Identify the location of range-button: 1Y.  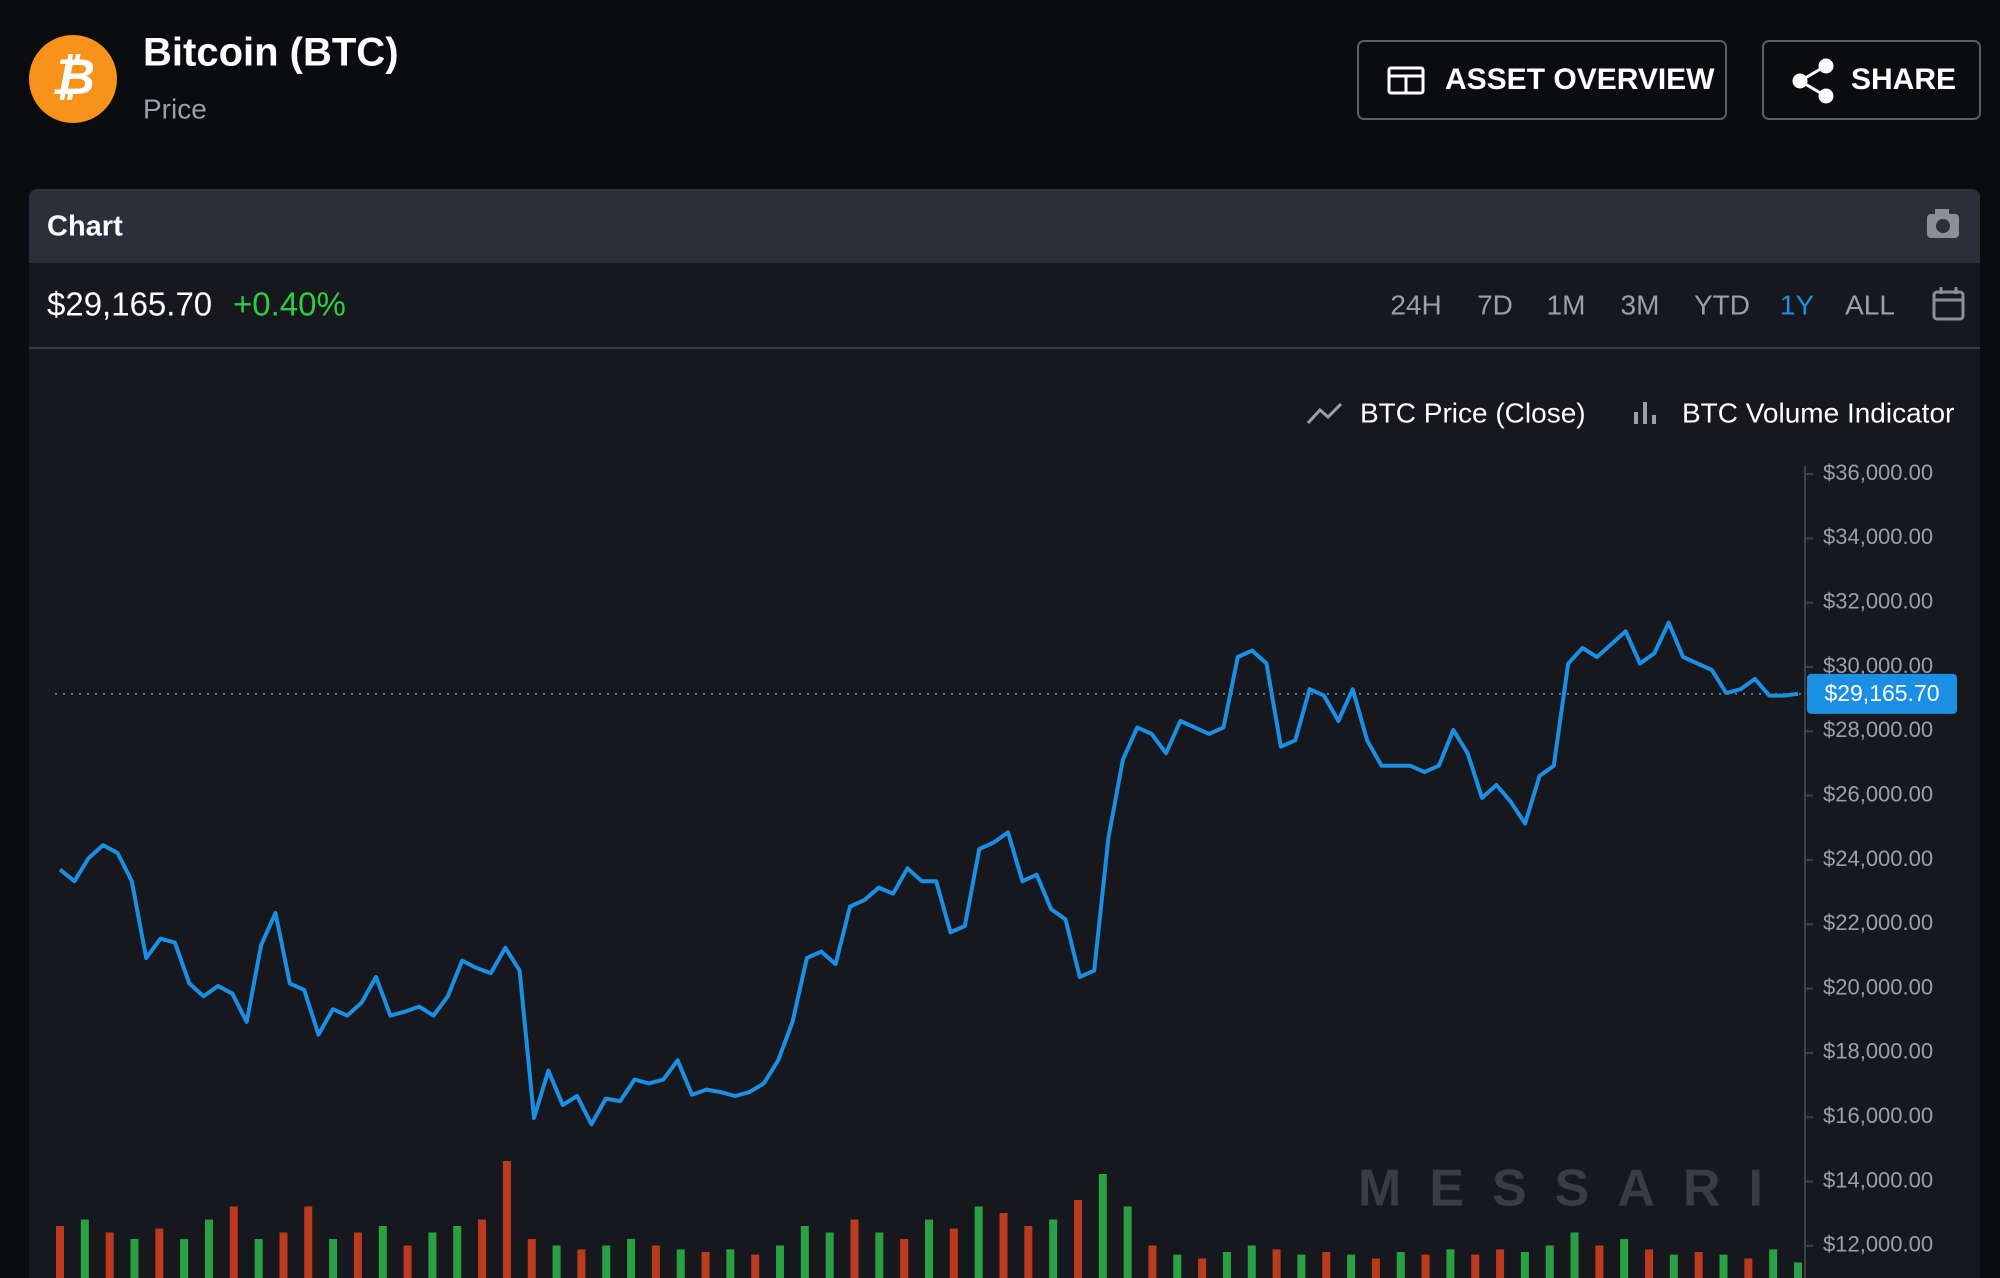
(1797, 304).